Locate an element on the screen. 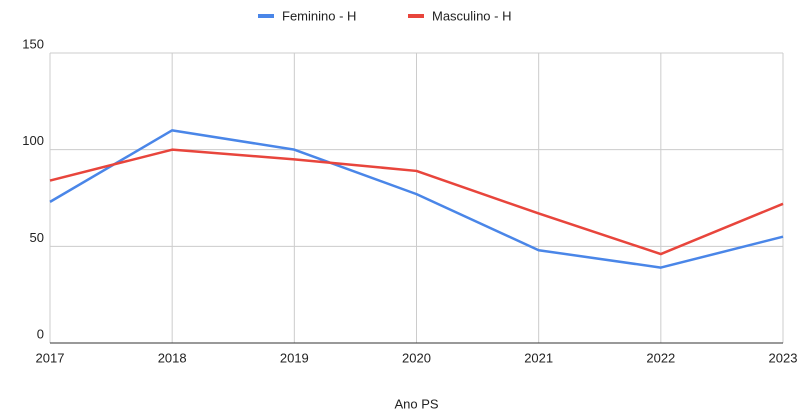  y-tick-label: 100 is located at coordinates (33, 140).